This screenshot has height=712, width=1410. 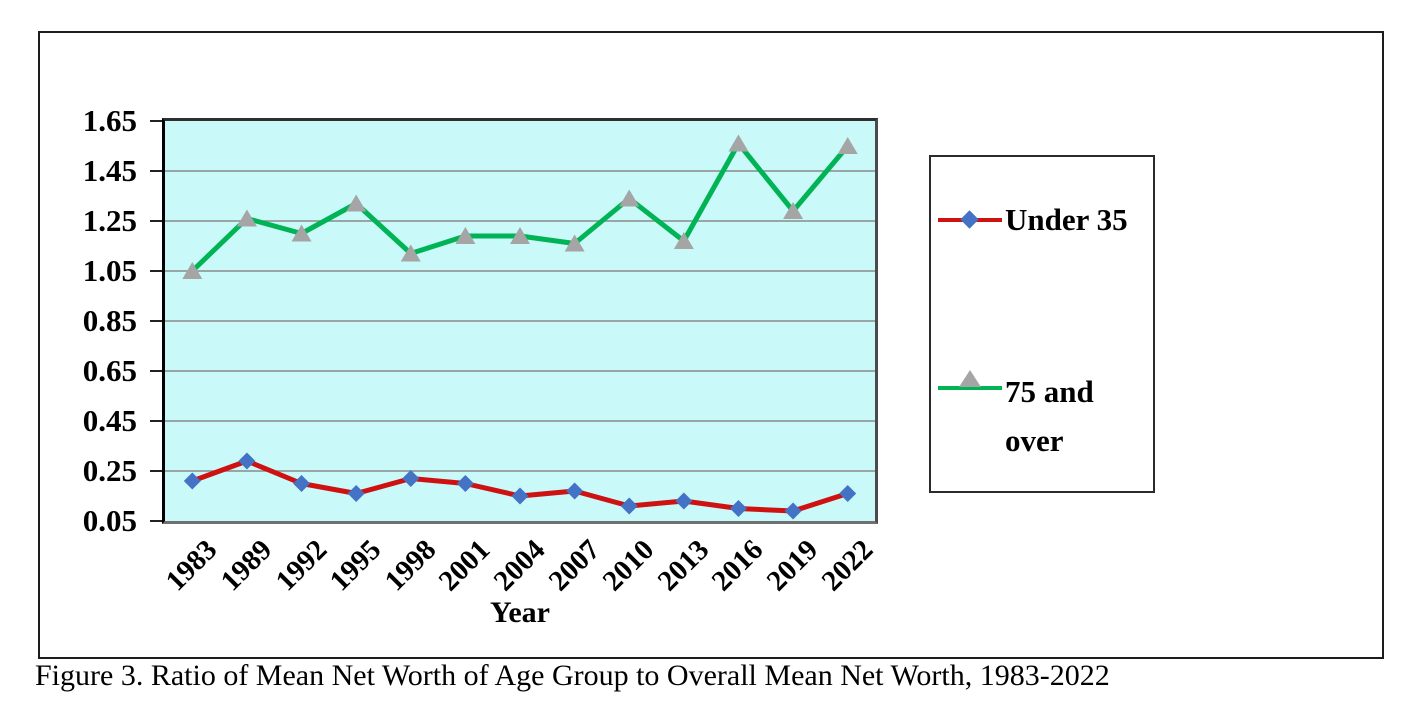 What do you see at coordinates (109, 470) in the screenshot?
I see `y-tick-label: 0.25` at bounding box center [109, 470].